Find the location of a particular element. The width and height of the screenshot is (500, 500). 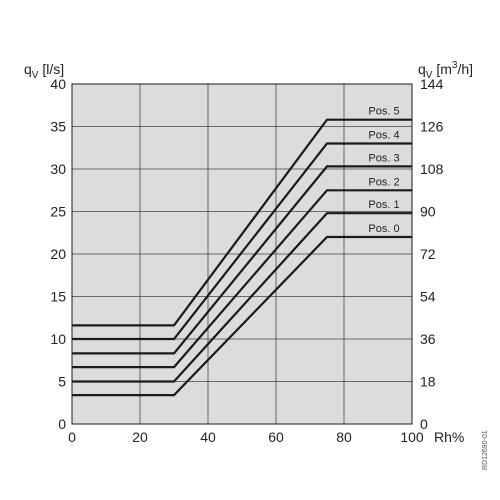

x-tick-label: 40 is located at coordinates (208, 437).